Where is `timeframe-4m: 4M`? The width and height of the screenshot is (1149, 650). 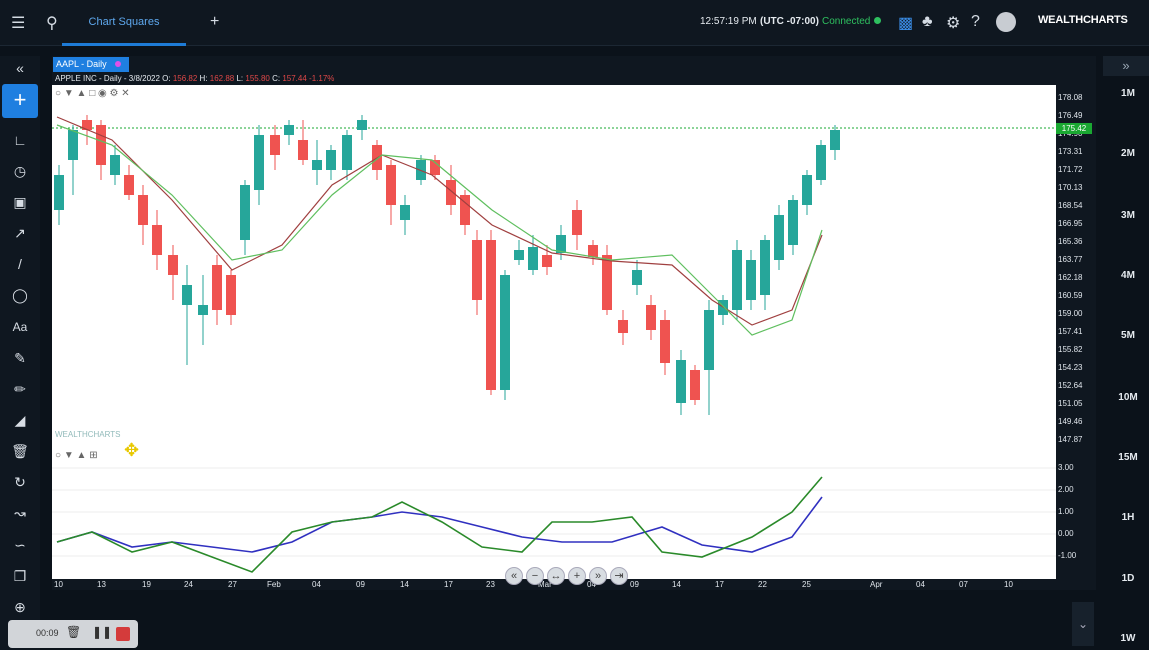
timeframe-4m: 4M is located at coordinates (1128, 275).